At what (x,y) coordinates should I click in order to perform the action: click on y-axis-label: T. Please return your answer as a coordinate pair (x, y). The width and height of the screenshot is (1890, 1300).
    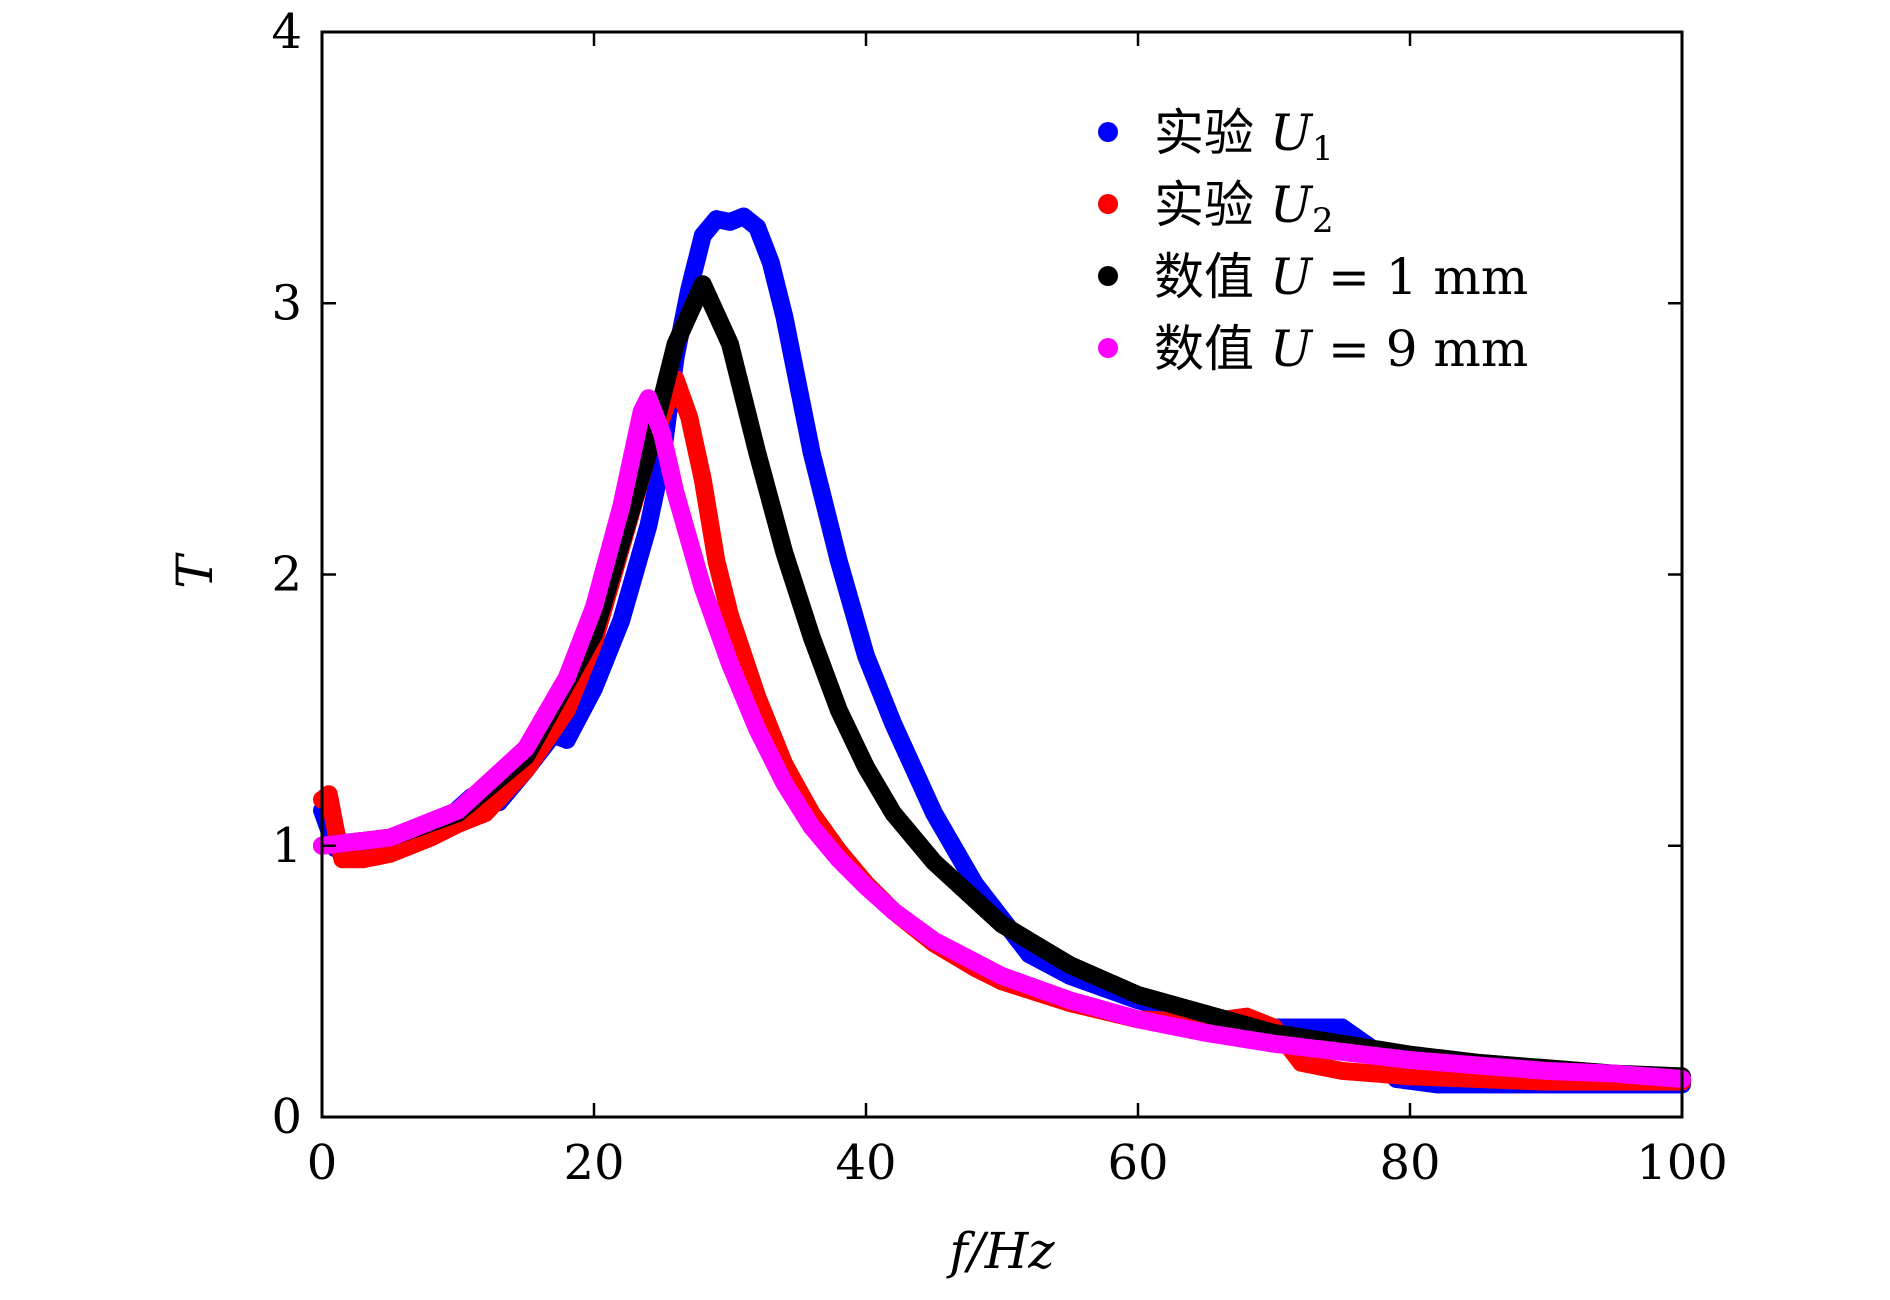
    Looking at the image, I should click on (195, 570).